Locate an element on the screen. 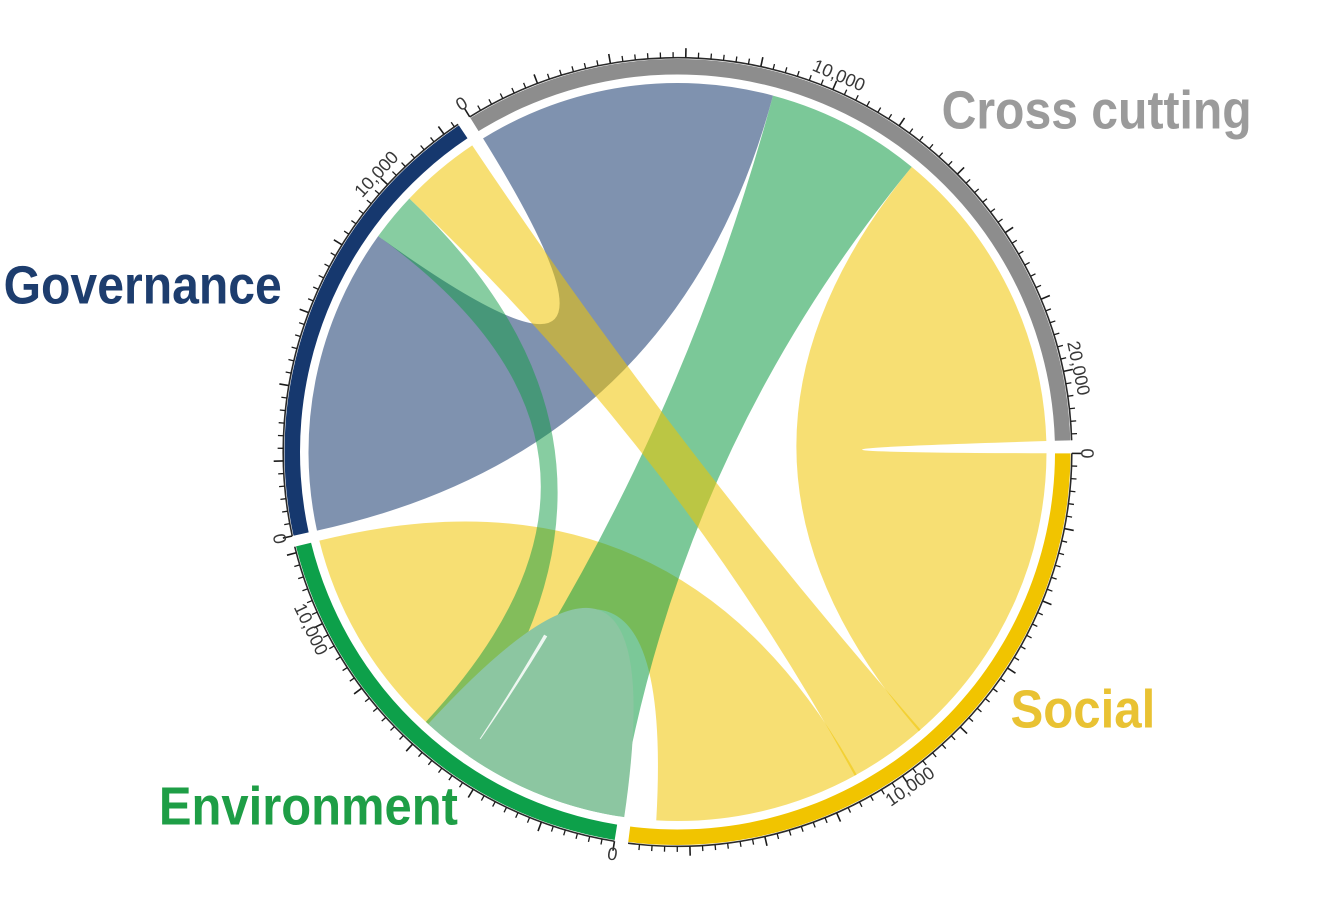  svg-text: Environment is located at coordinates (308, 805).